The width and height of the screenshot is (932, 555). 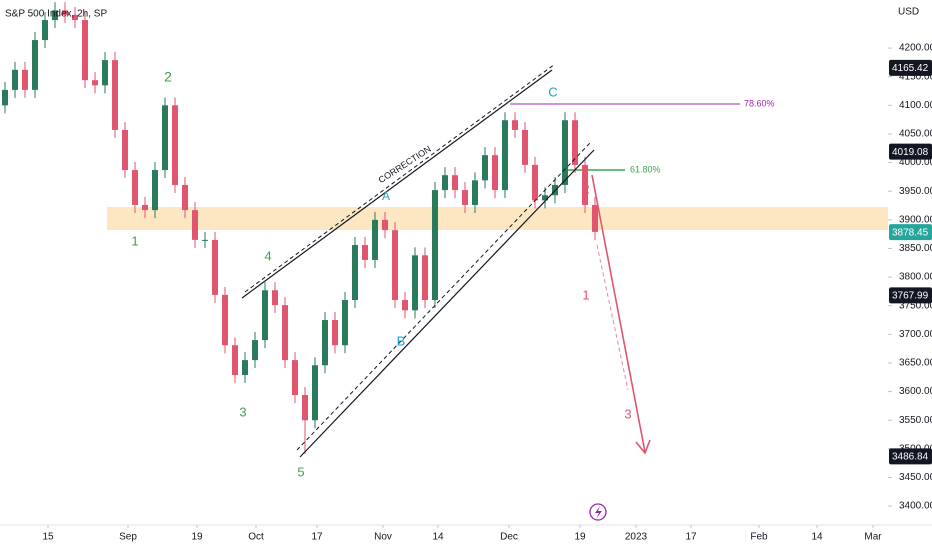 What do you see at coordinates (915, 191) in the screenshot?
I see `y-tick-label: 3950.00` at bounding box center [915, 191].